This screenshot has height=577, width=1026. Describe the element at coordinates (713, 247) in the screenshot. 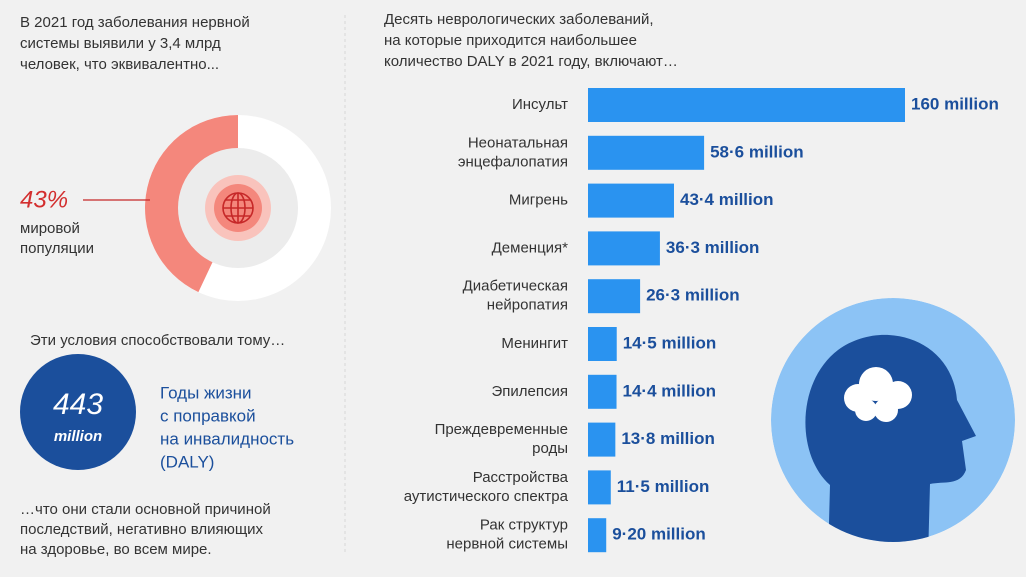

I see `bar-value-label: 36·3 million` at that location.